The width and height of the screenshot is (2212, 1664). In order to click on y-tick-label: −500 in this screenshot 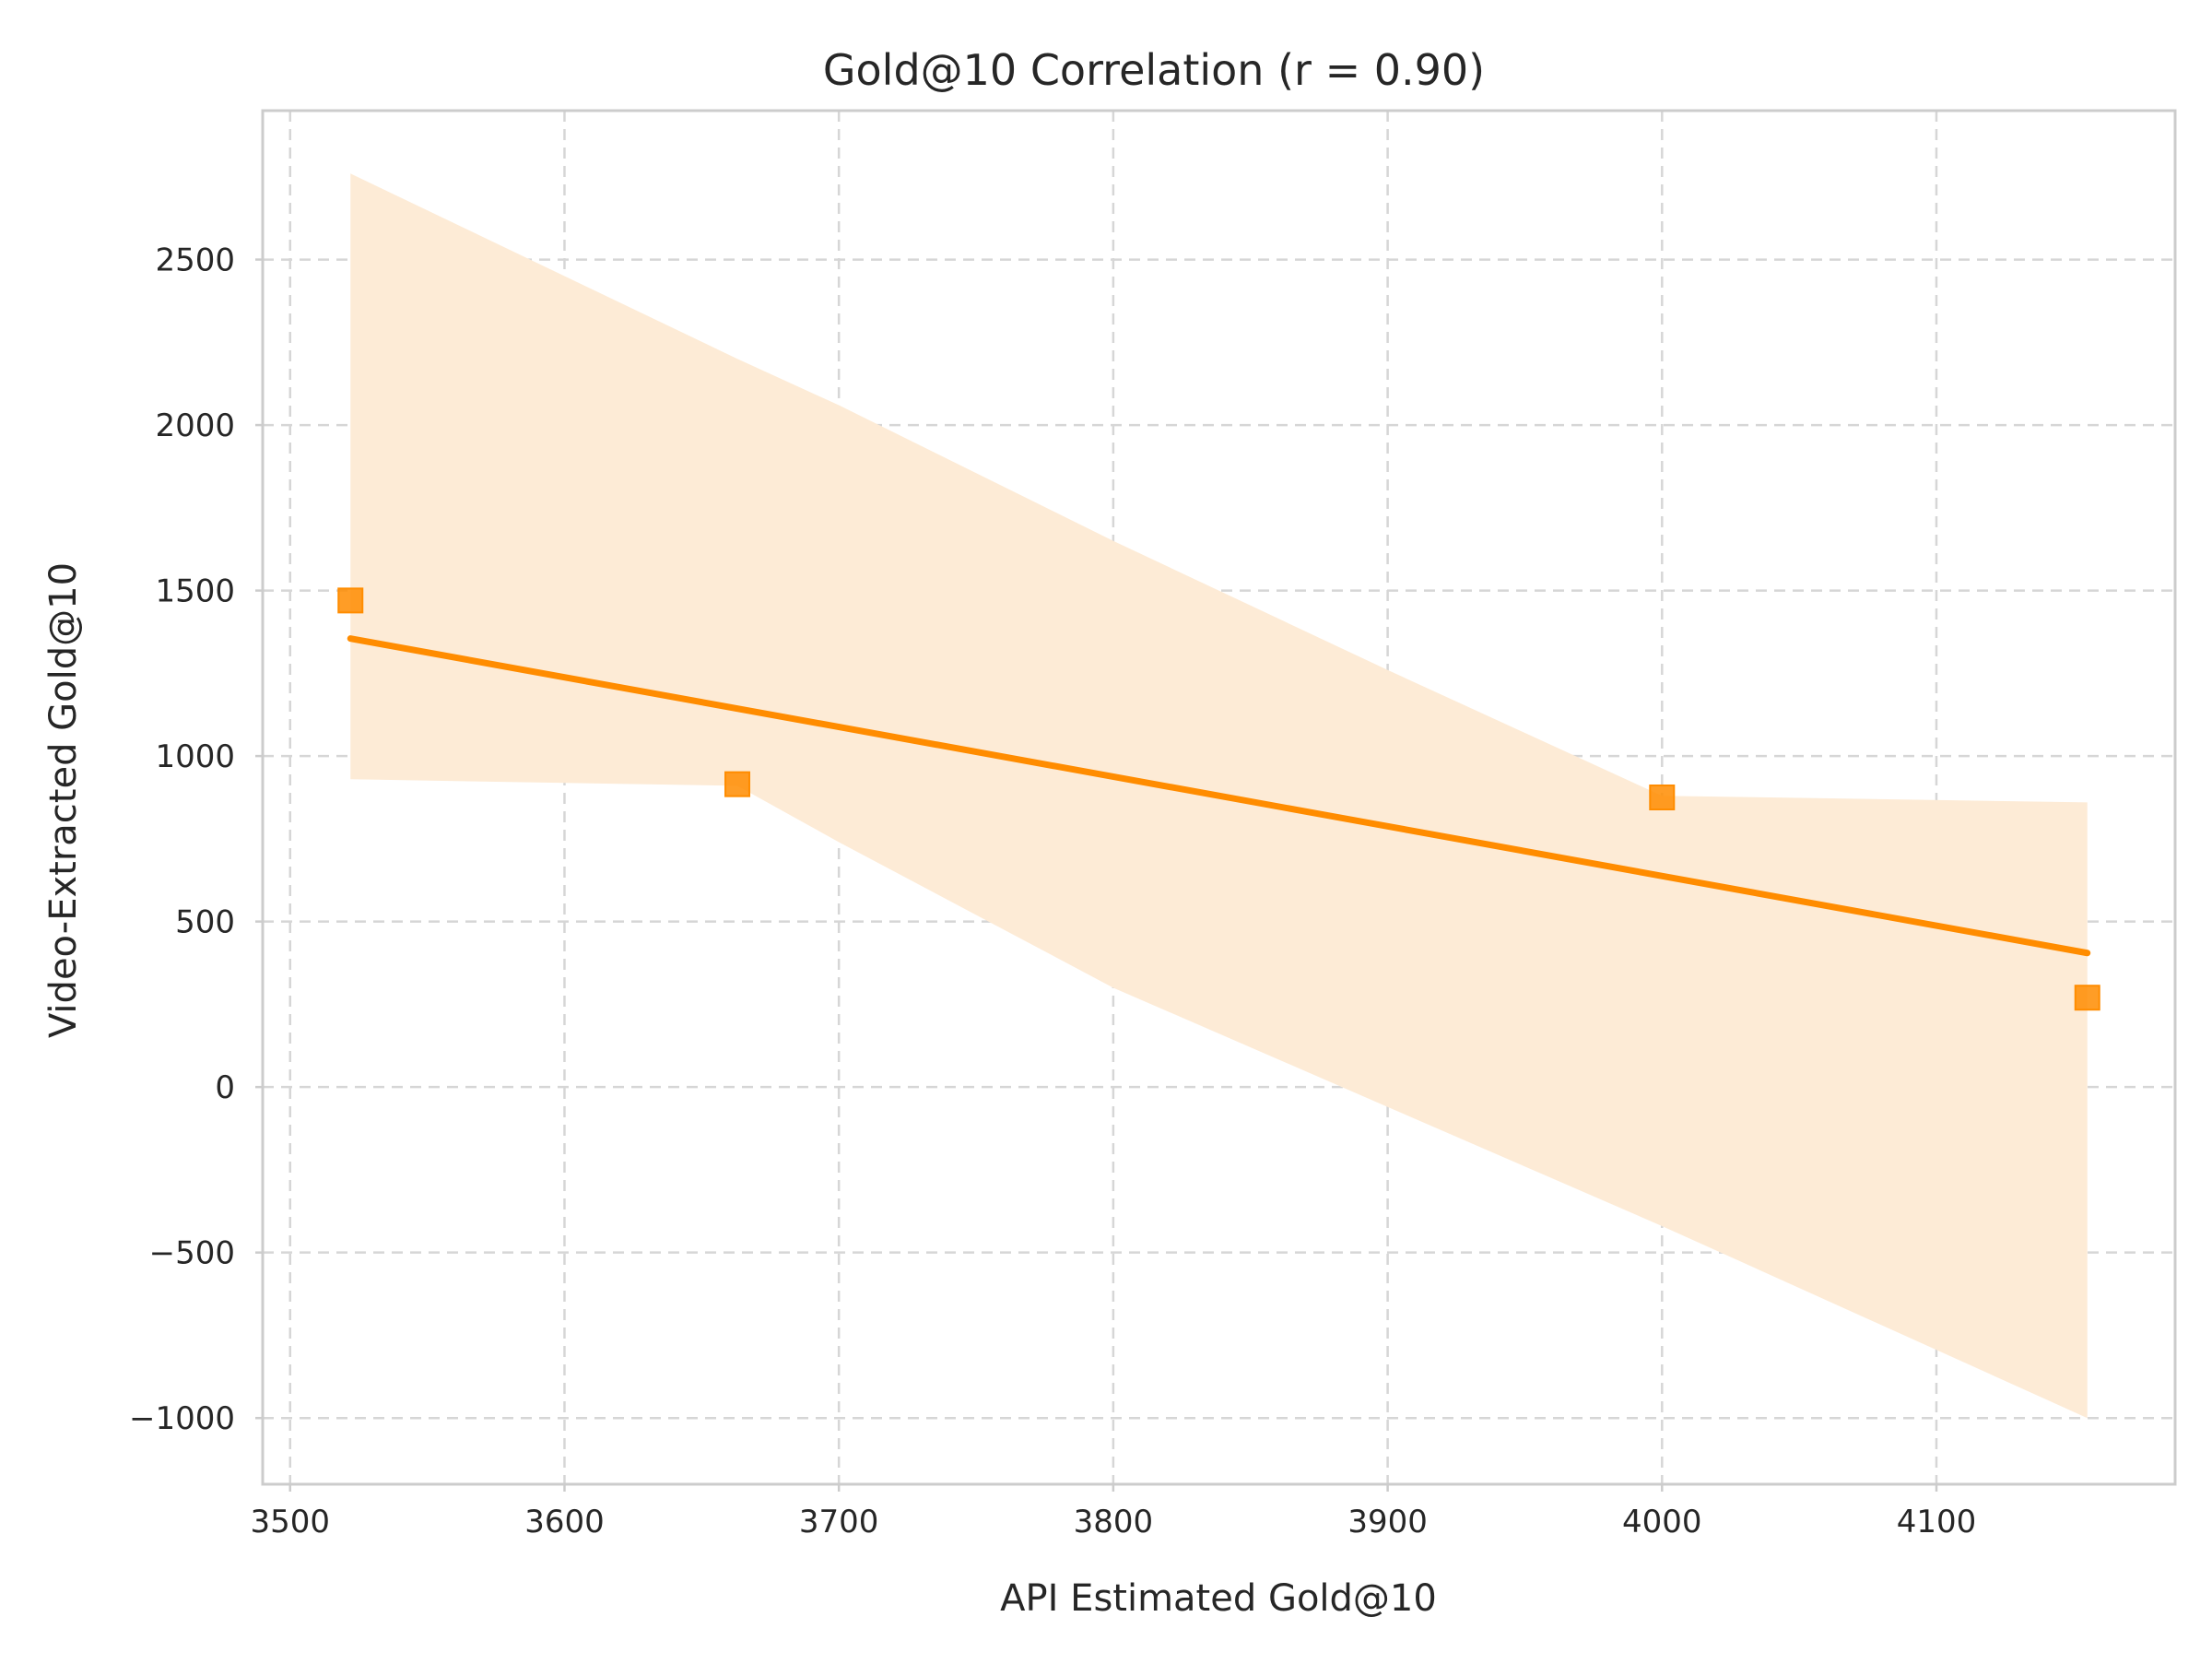, I will do `click(192, 1253)`.